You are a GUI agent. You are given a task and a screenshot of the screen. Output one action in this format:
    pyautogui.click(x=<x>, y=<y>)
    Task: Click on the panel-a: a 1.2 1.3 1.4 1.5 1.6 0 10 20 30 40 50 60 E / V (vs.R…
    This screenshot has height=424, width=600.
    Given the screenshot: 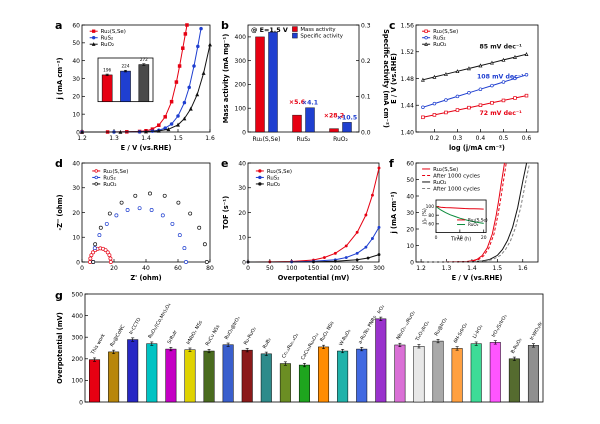 What is the action you would take?
    pyautogui.click(x=136, y=85)
    